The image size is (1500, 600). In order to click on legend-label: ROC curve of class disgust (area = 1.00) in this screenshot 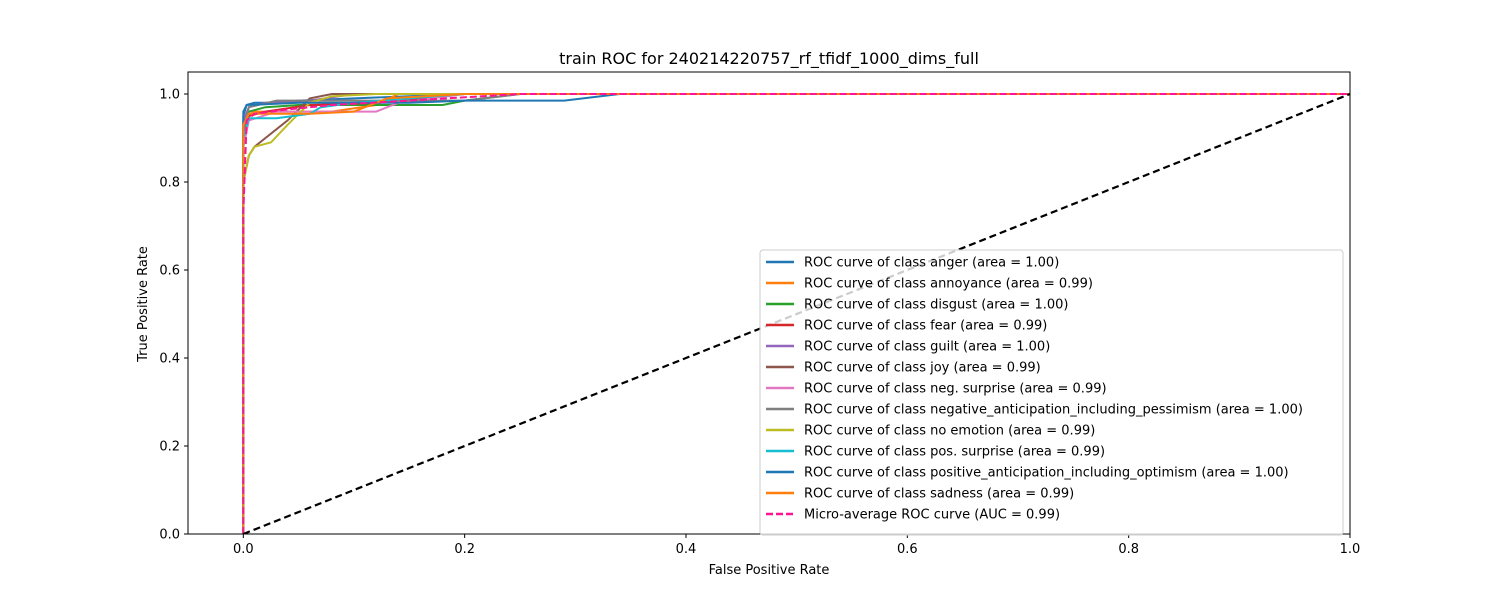, I will do `click(936, 305)`.